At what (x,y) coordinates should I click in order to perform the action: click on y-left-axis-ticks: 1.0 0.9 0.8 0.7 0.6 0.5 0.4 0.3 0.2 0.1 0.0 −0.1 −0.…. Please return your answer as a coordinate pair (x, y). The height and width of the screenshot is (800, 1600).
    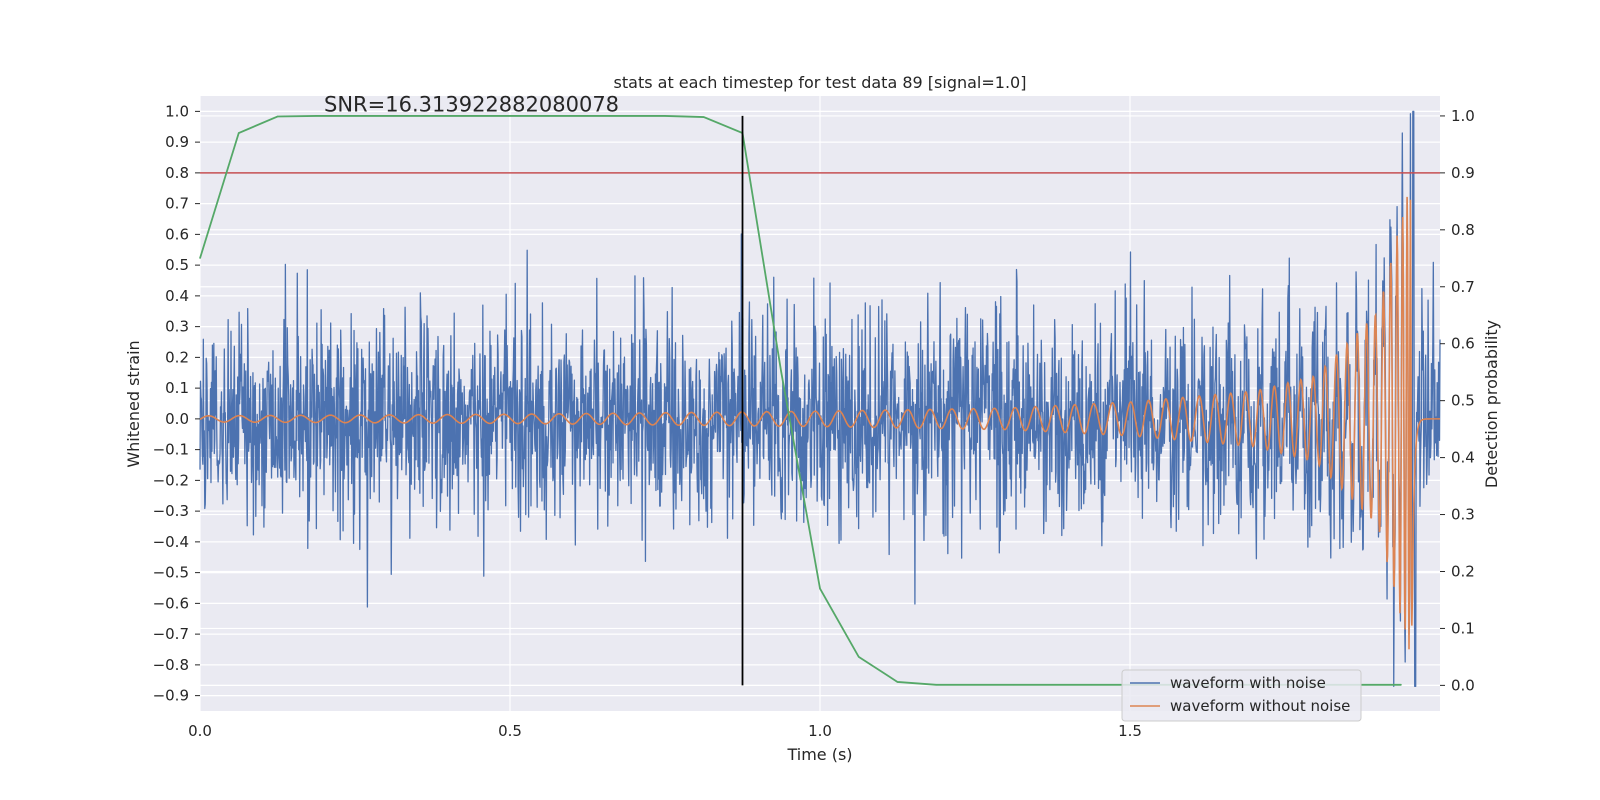
    Looking at the image, I should click on (176, 403).